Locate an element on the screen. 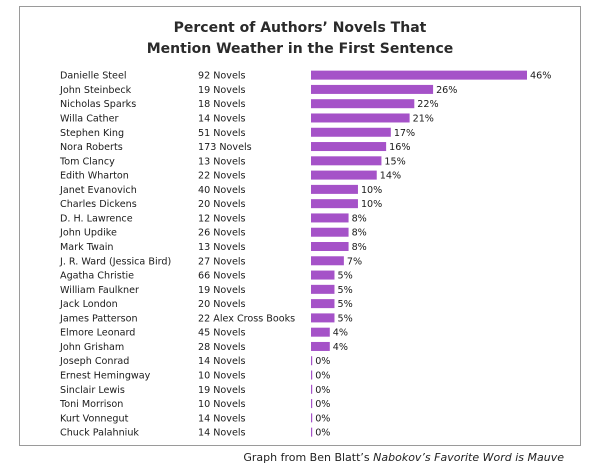 This screenshot has width=600, height=474. data-label: 7% is located at coordinates (354, 261).